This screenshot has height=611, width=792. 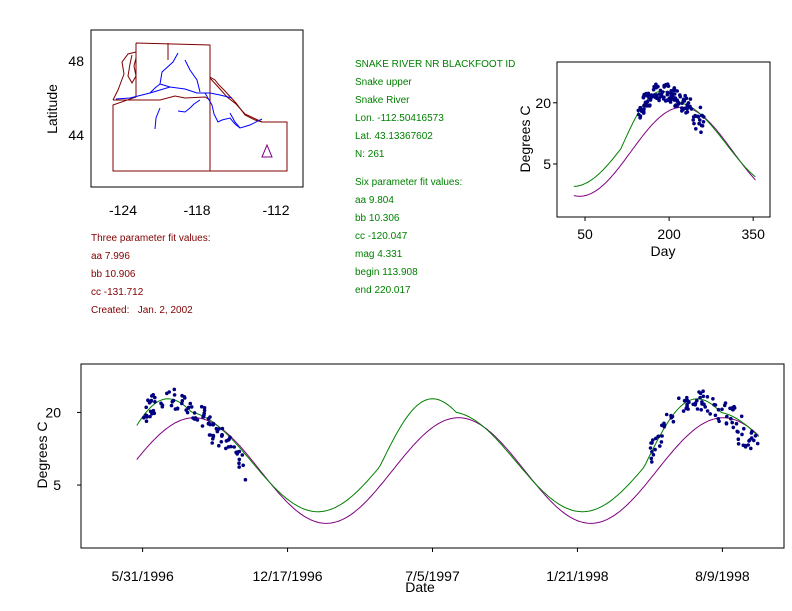 I want to click on station-marker-triangle, so click(x=267, y=150).